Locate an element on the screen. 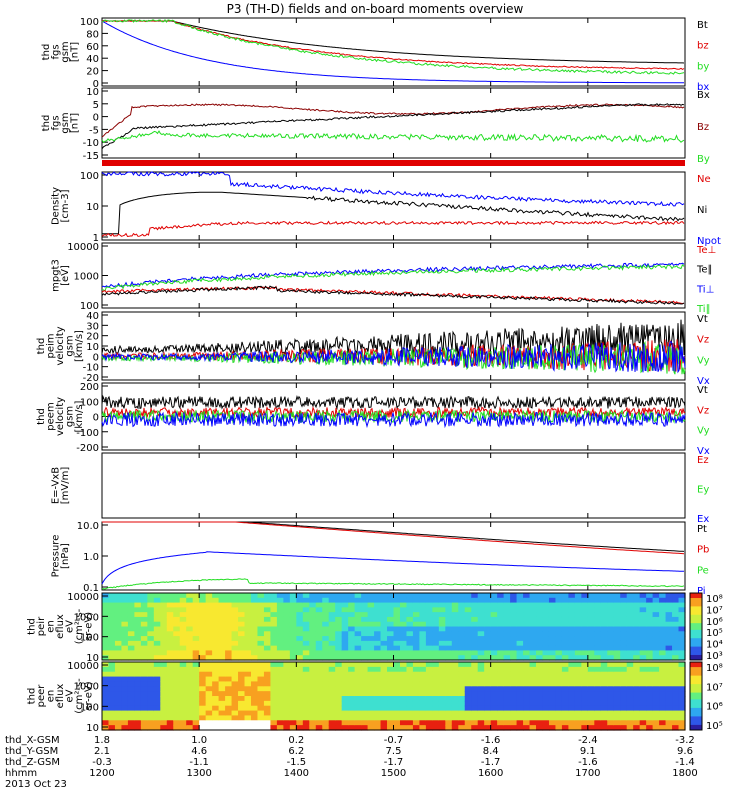  y-axis-label: eflux is located at coordinates (60, 696).